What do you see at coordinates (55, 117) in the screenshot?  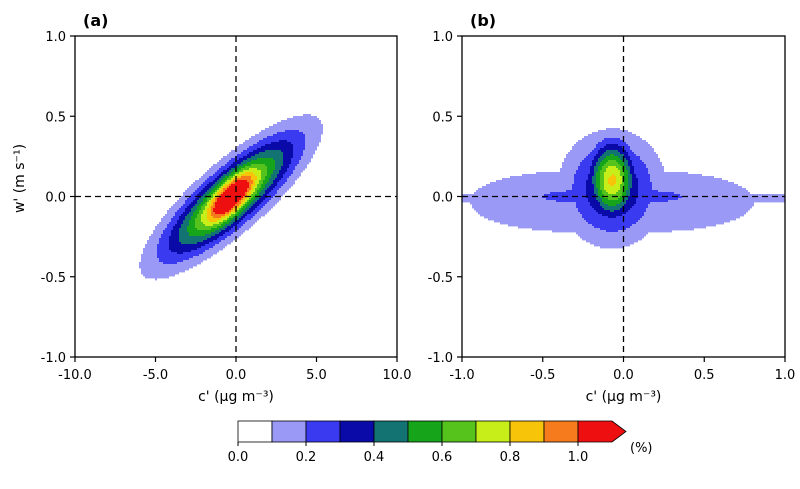 I see `a-y-tick-label: 0.5` at bounding box center [55, 117].